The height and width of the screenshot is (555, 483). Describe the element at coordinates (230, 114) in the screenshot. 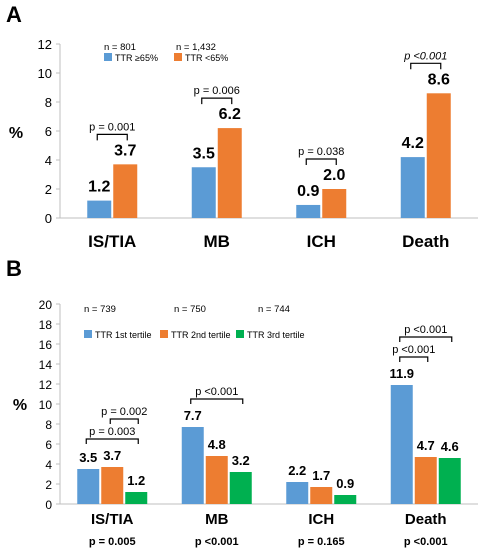

I see `panel-a-bar-value-label: 6.2` at that location.